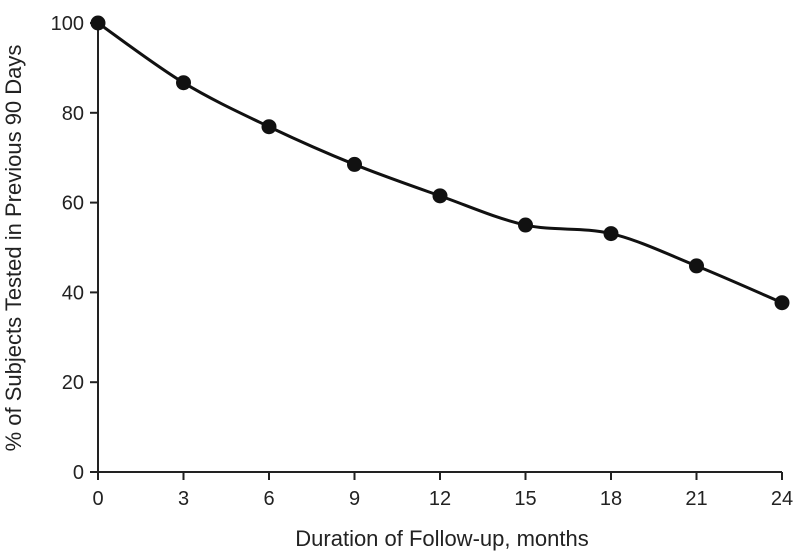 The width and height of the screenshot is (795, 555). What do you see at coordinates (67, 24) in the screenshot?
I see `y-tick-label: 100` at bounding box center [67, 24].